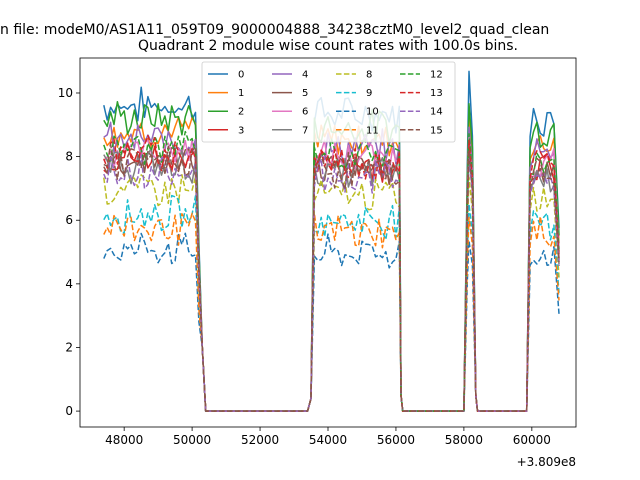  Describe the element at coordinates (69, 347) in the screenshot. I see `y-tick-label: 2` at that location.